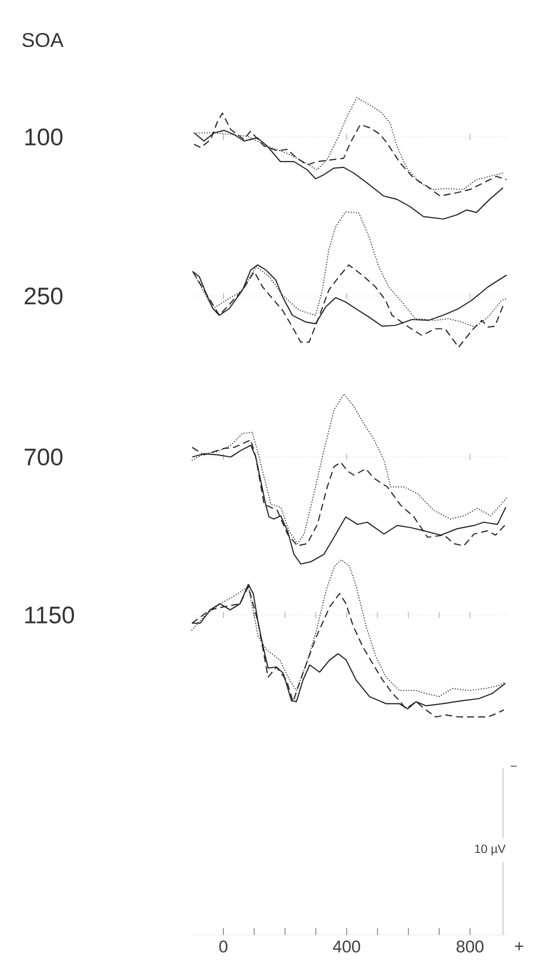  I want to click on text: 100, so click(43, 137).